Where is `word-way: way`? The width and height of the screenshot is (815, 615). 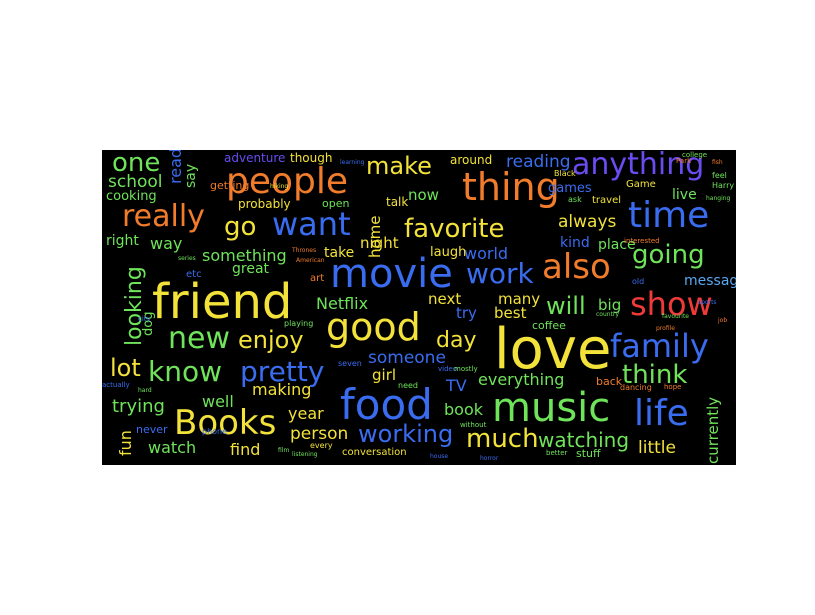 word-way: way is located at coordinates (166, 243).